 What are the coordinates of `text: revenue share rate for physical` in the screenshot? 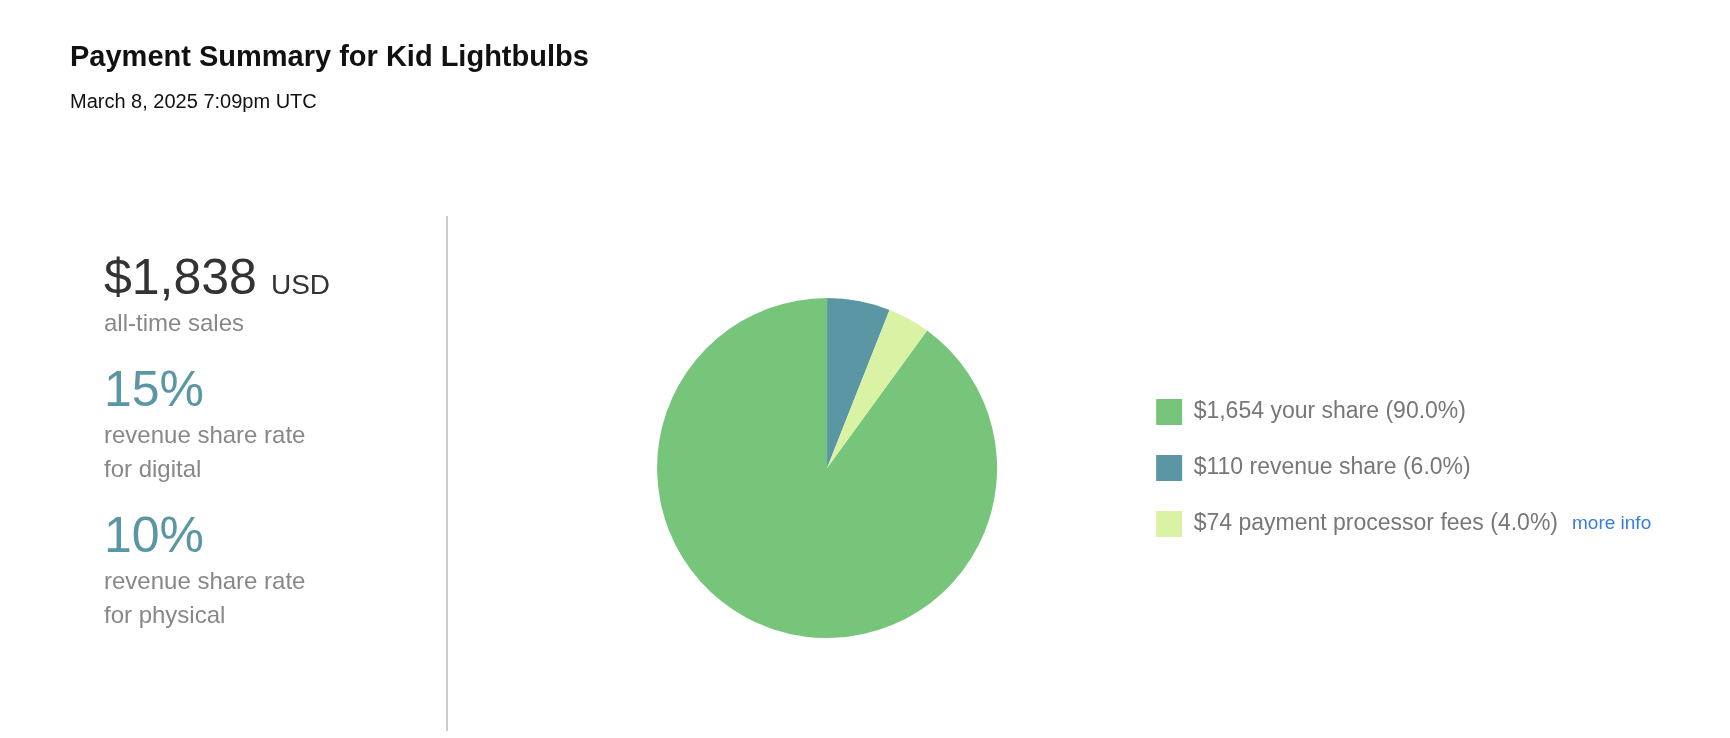 It's located at (205, 598).